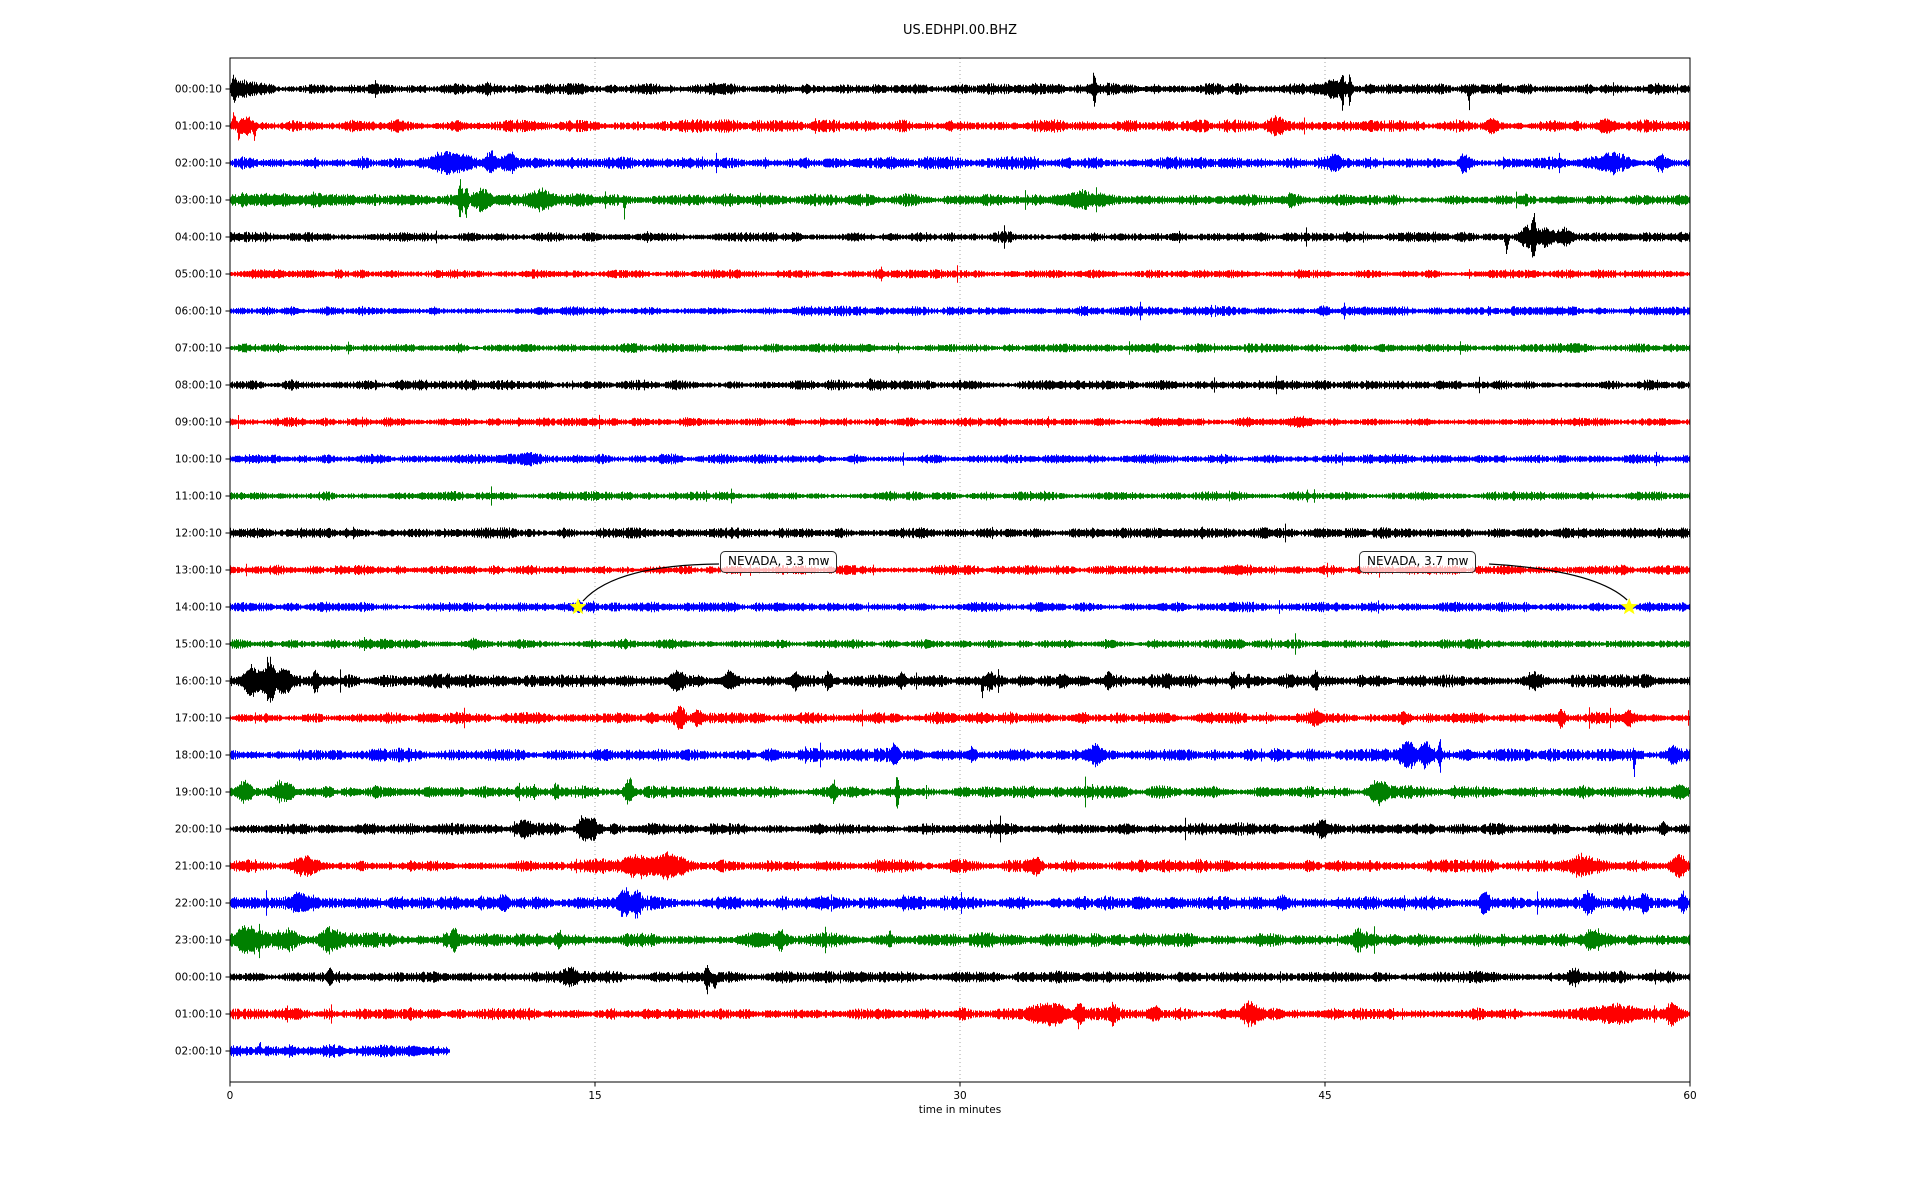 This screenshot has width=1920, height=1200. What do you see at coordinates (198, 645) in the screenshot?
I see `row-label-15: 15:00:10` at bounding box center [198, 645].